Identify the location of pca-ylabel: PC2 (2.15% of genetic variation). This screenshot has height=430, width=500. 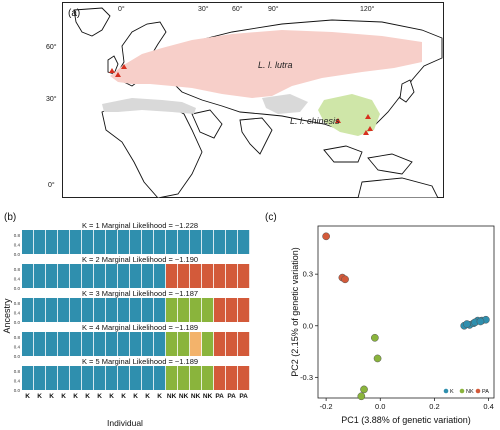
(295, 312).